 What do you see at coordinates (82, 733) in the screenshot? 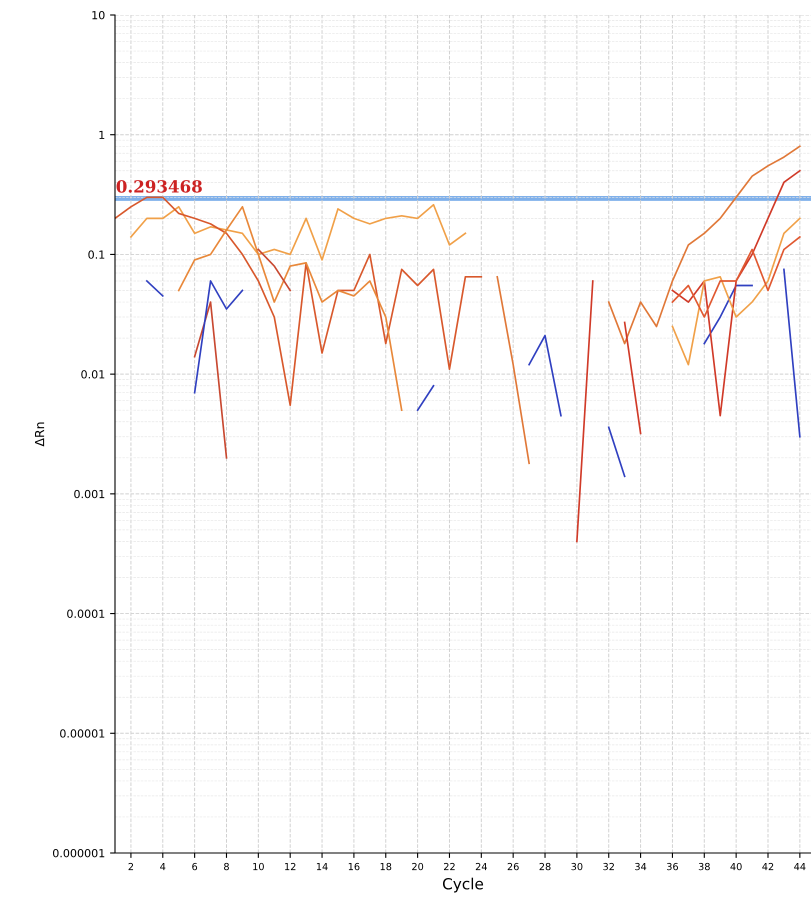
I see `y-tick-label: 0.00001` at bounding box center [82, 733].